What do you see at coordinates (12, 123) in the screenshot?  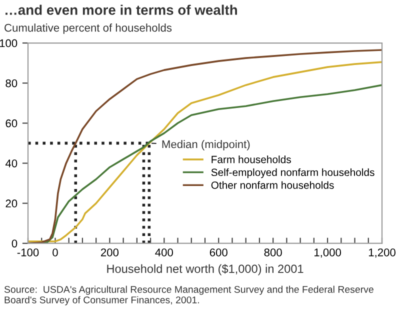 I see `y-tick-label: 60` at bounding box center [12, 123].